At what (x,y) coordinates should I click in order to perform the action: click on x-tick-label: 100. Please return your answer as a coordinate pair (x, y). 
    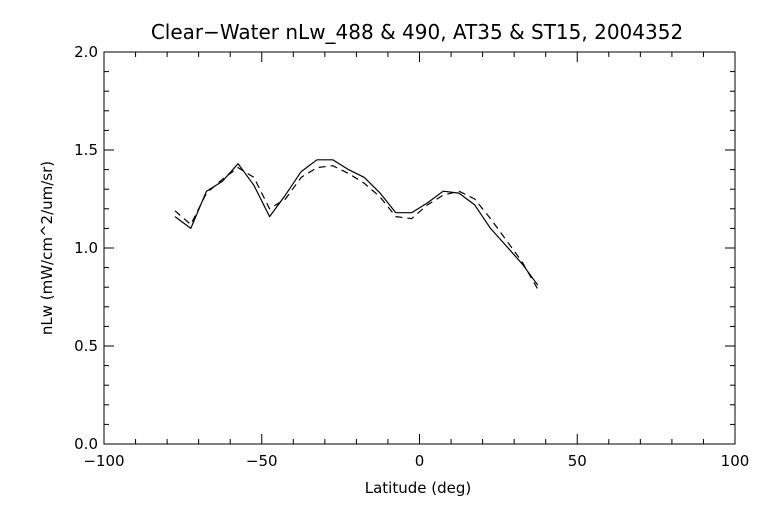
    Looking at the image, I should click on (735, 461).